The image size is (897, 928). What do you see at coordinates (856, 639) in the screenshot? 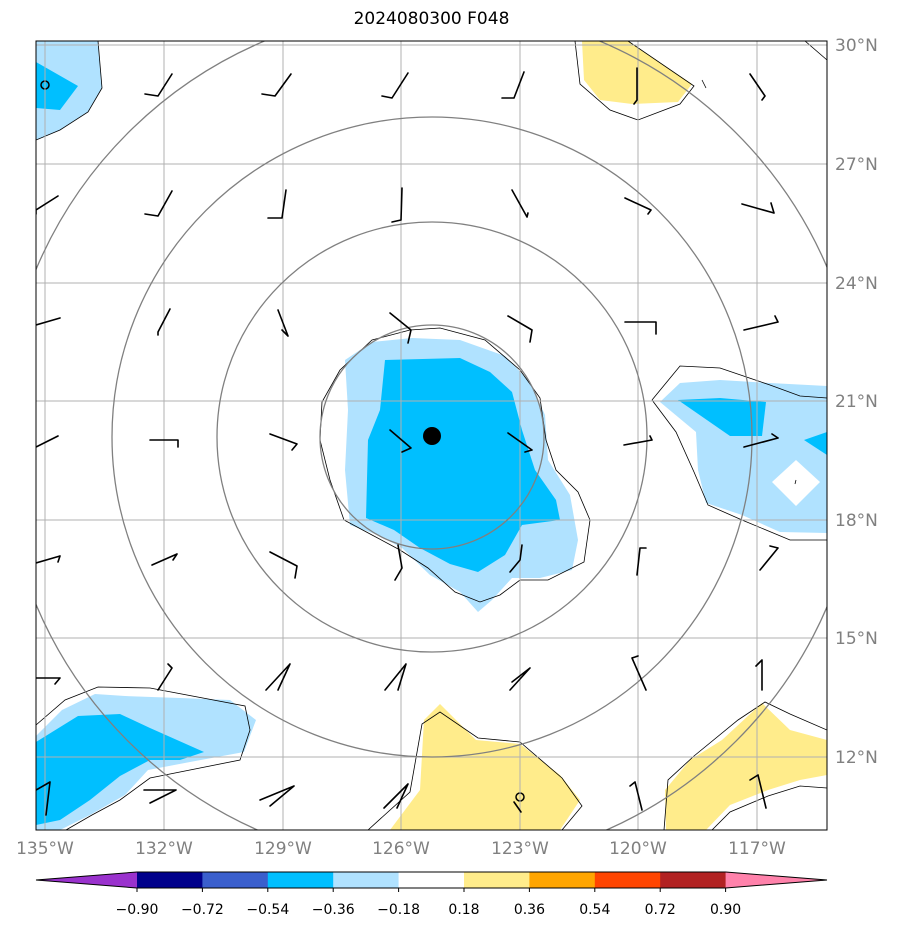
I see `lat-label: 15°N` at bounding box center [856, 639].